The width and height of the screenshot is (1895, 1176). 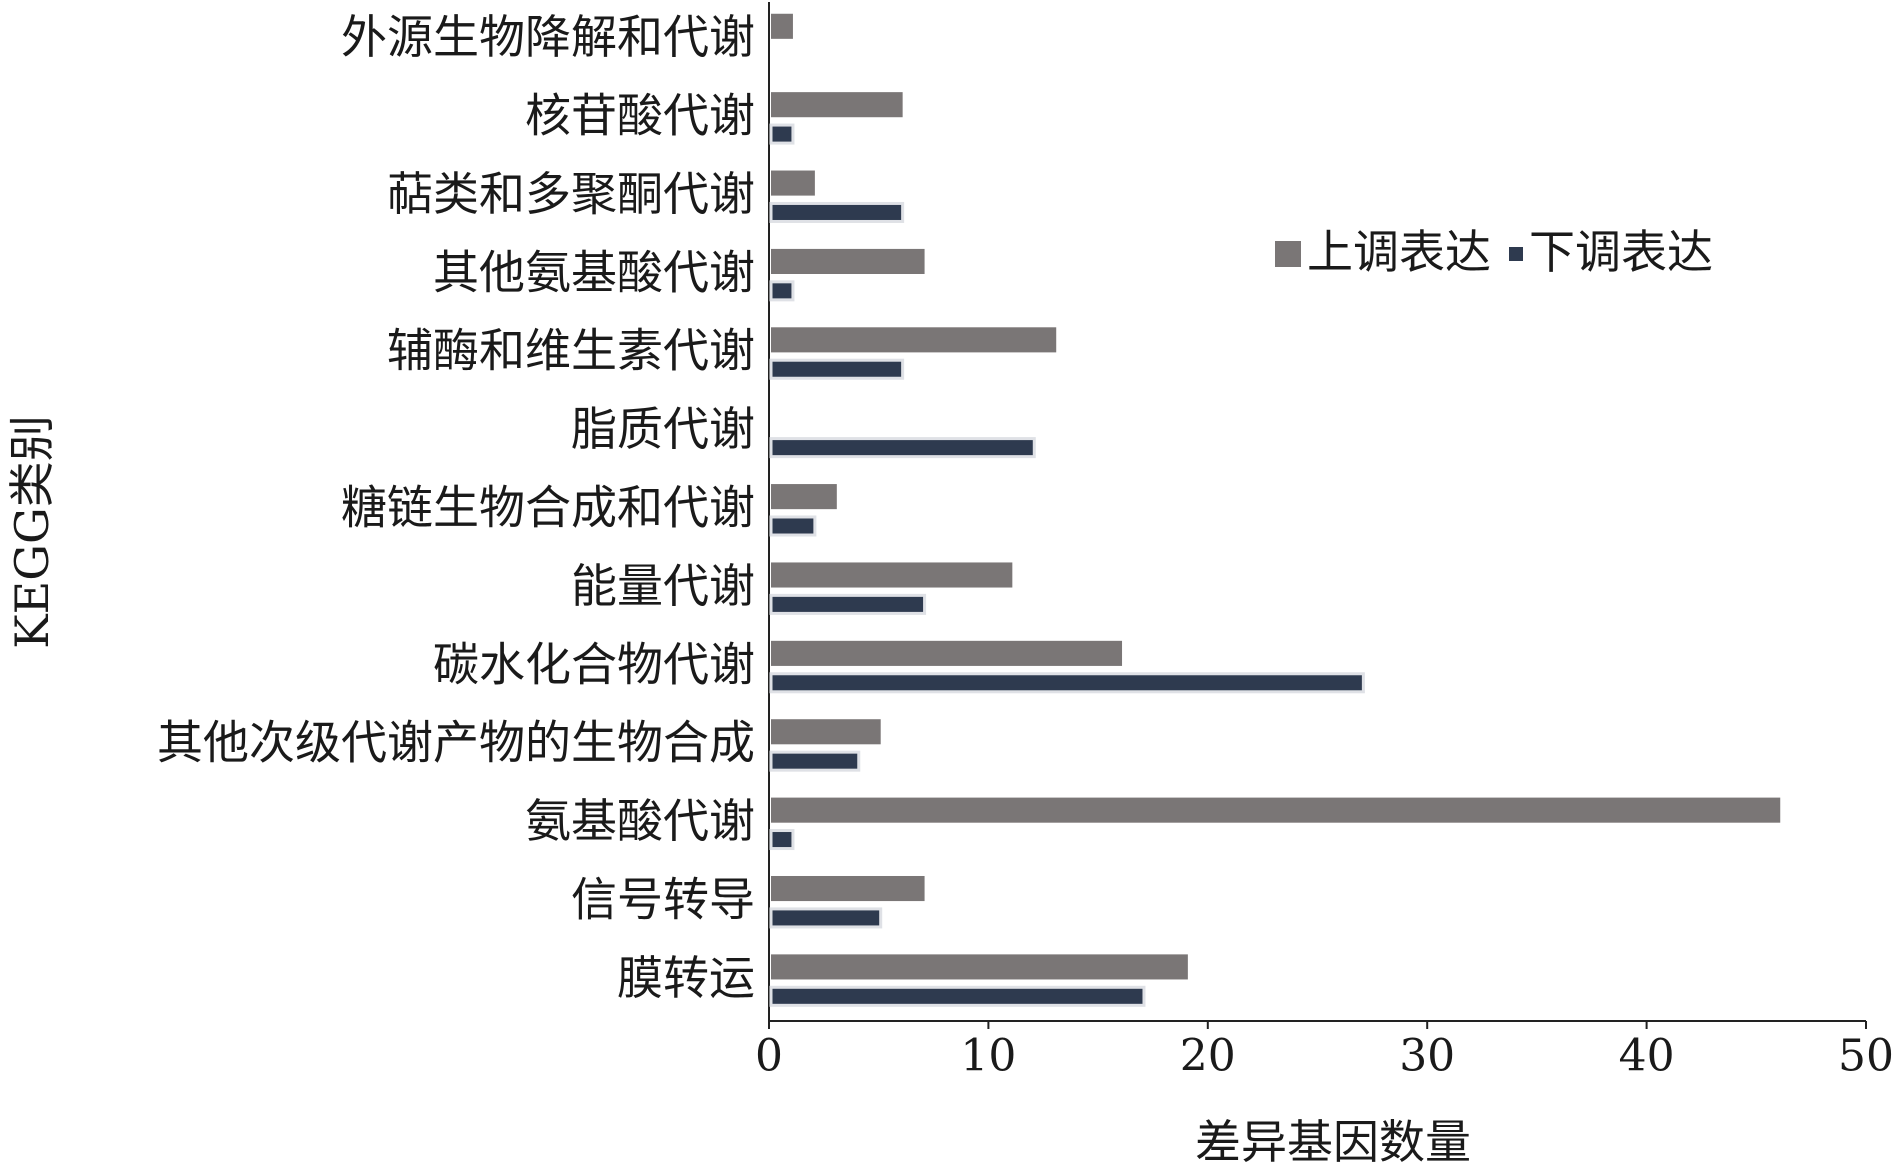 I want to click on y-tick-label: 信号转导, so click(x=663, y=899).